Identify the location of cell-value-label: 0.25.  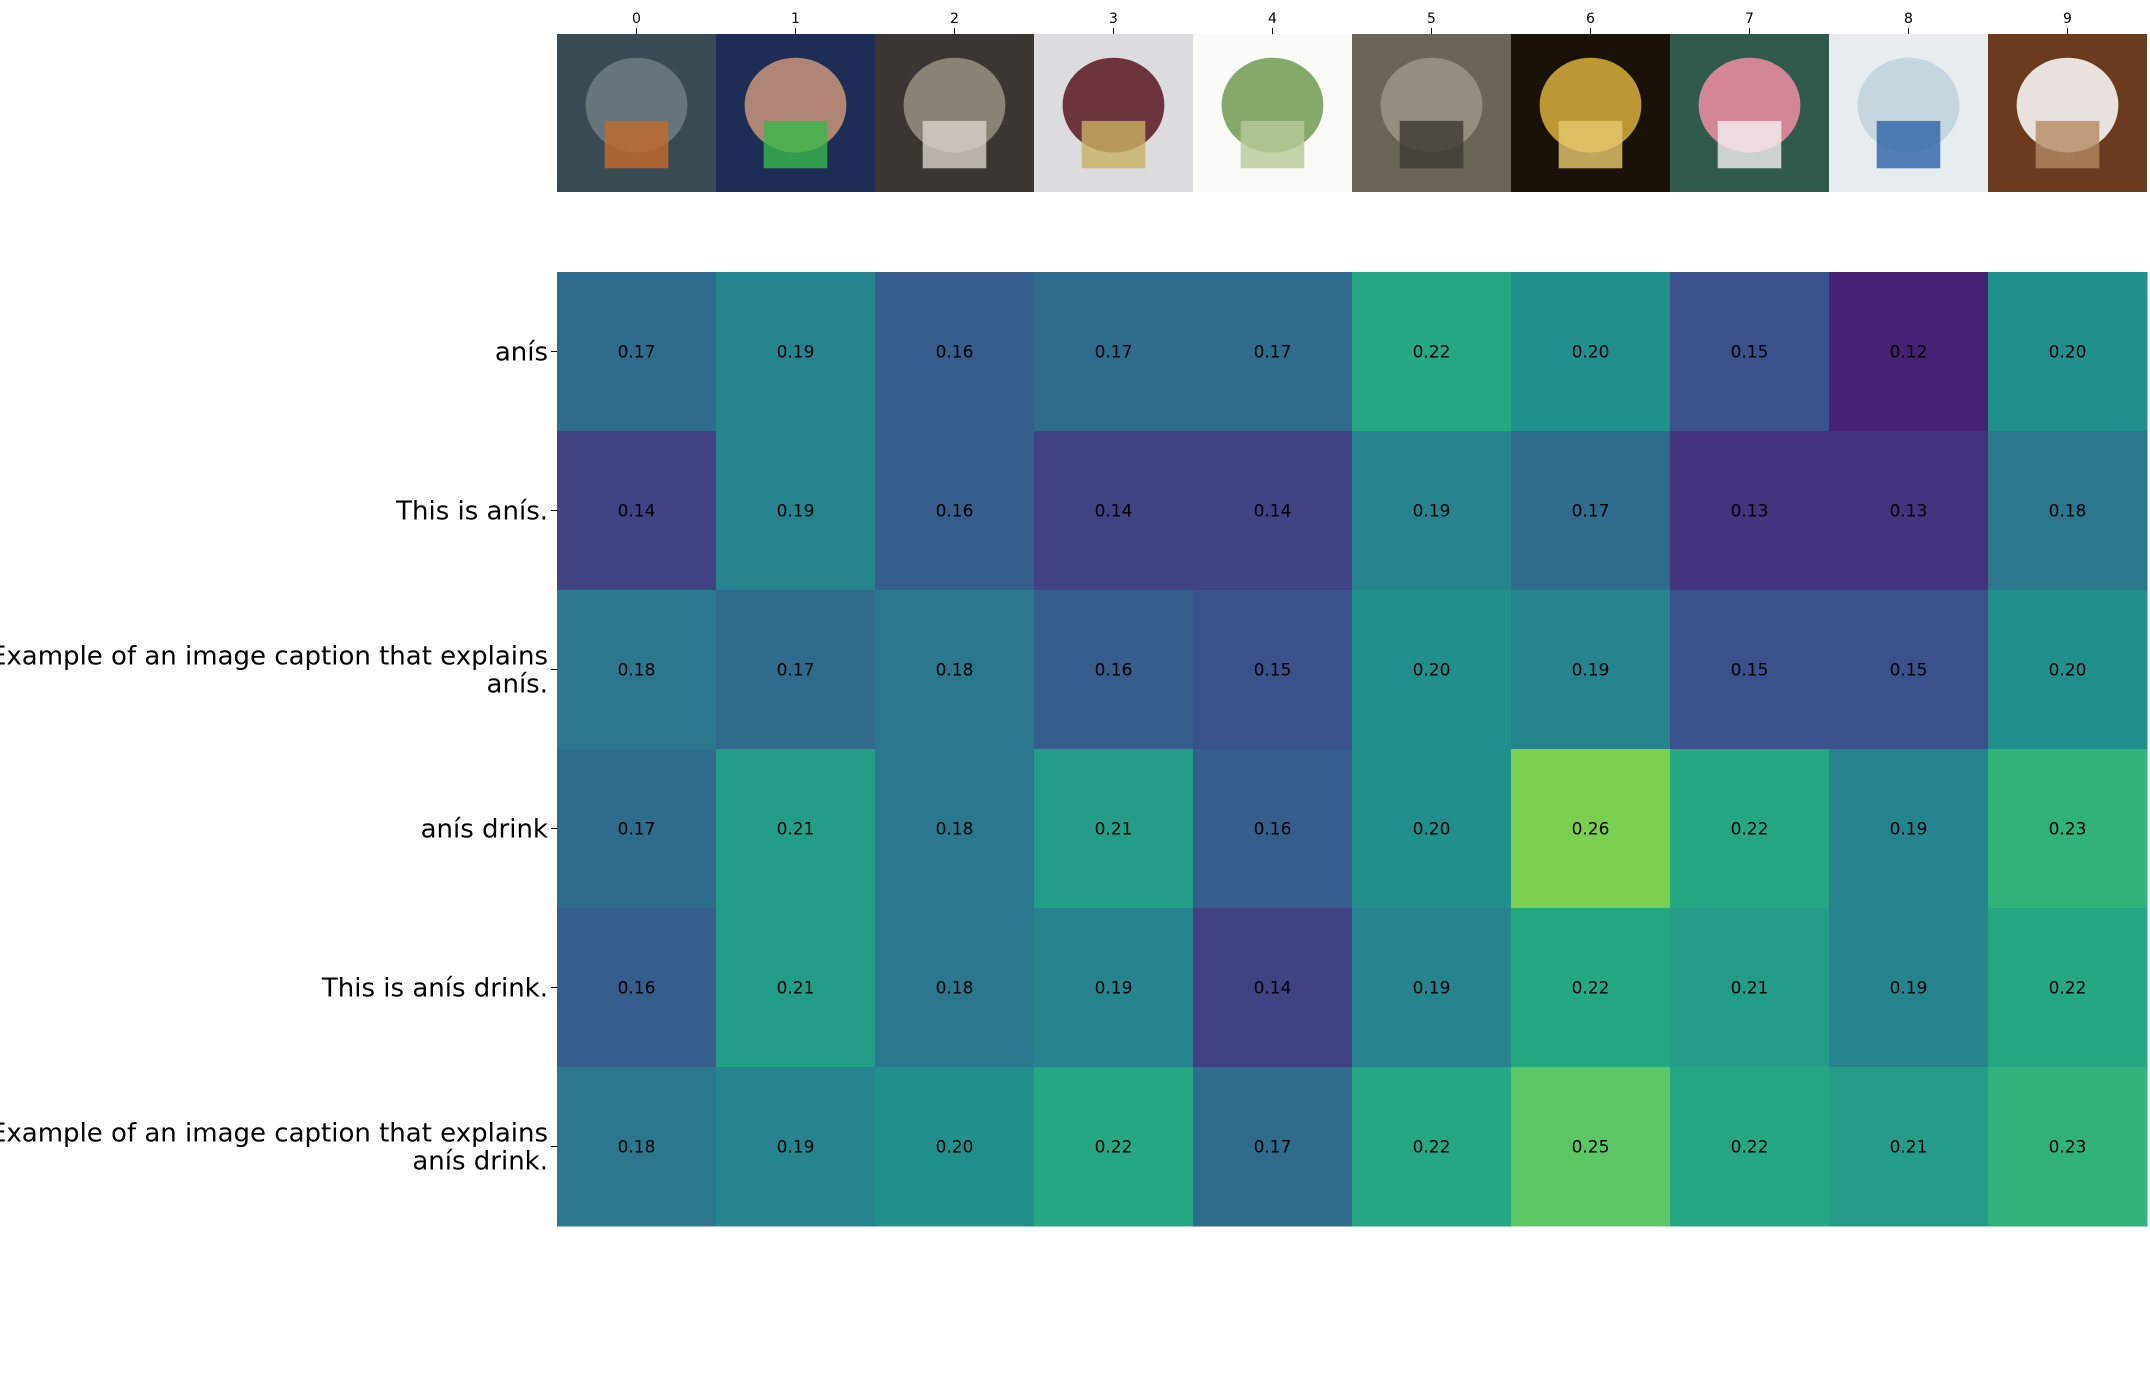
(1591, 1148).